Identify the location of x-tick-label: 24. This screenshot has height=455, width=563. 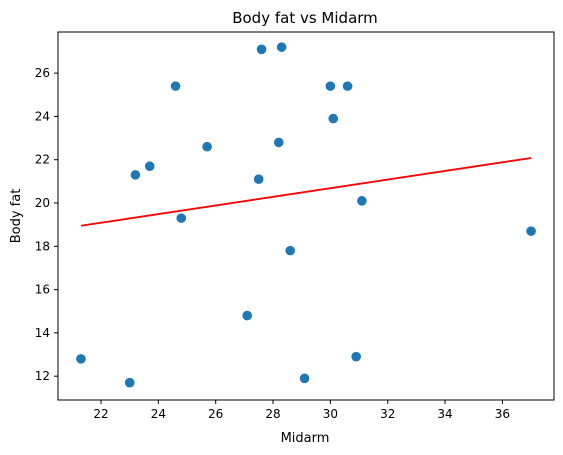
(158, 414).